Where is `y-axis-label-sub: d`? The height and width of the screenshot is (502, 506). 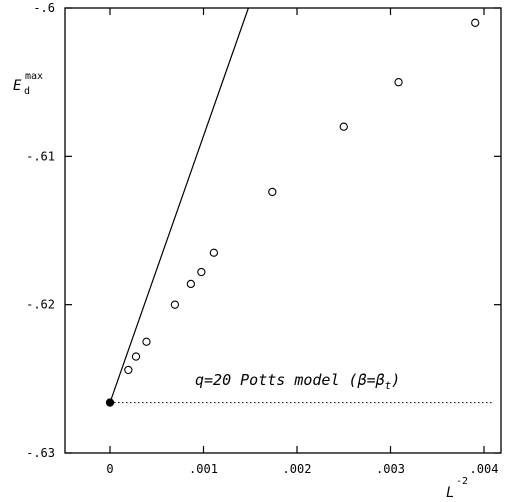 y-axis-label-sub: d is located at coordinates (27, 91).